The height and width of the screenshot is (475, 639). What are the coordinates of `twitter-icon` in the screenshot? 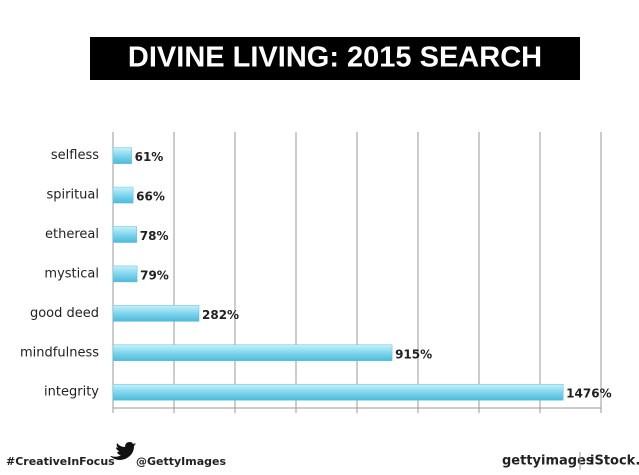 It's located at (123, 451).